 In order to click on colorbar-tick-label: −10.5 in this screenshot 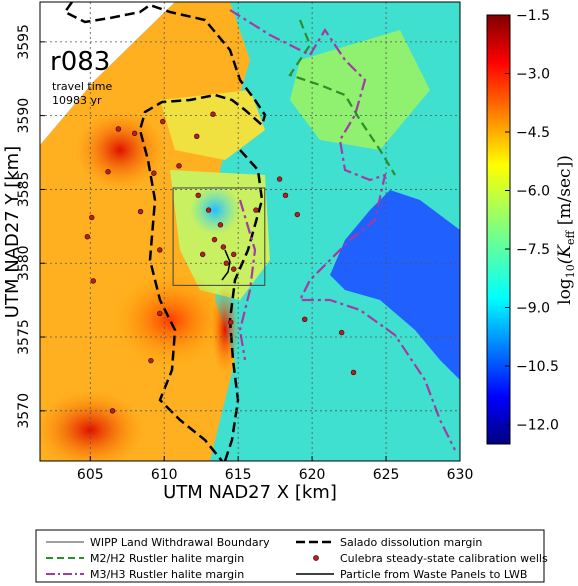, I will do `click(537, 367)`.